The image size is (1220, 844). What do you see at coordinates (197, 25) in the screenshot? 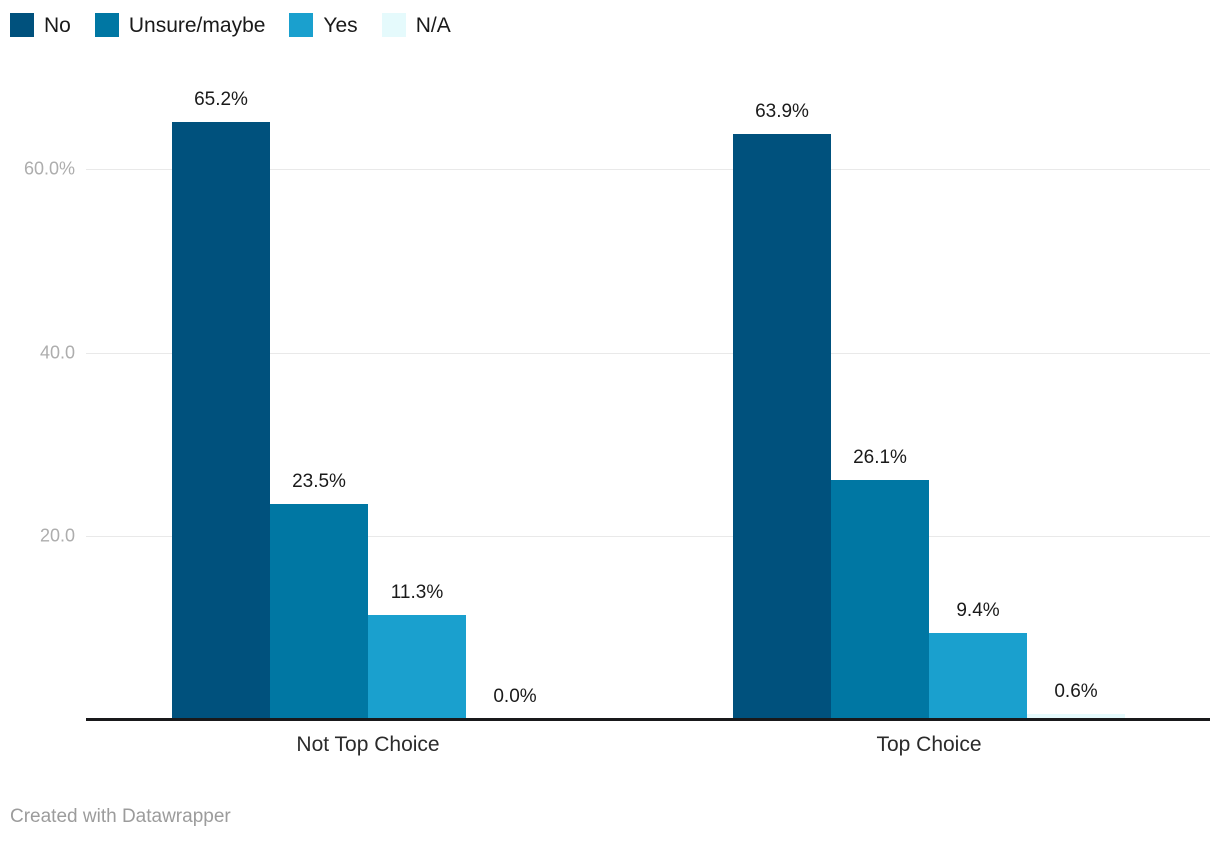
I see `legend-label: Unsure/maybe` at bounding box center [197, 25].